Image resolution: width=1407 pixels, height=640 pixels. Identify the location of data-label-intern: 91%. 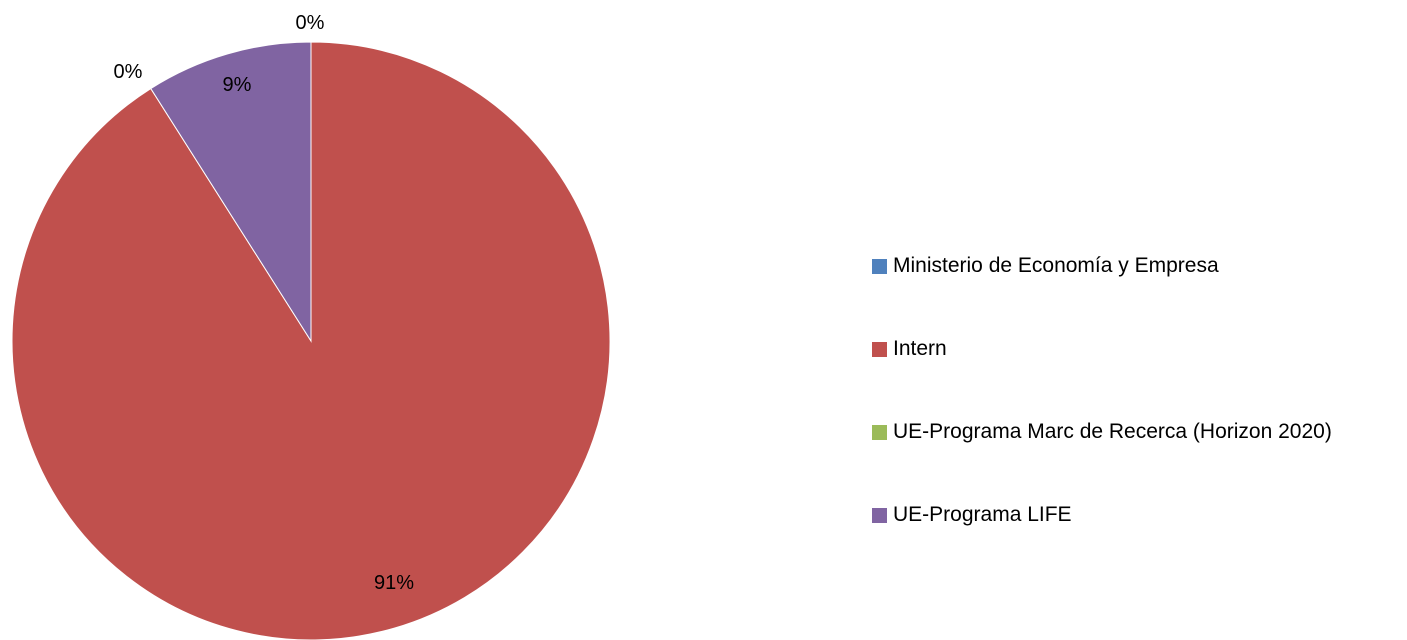
(394, 583).